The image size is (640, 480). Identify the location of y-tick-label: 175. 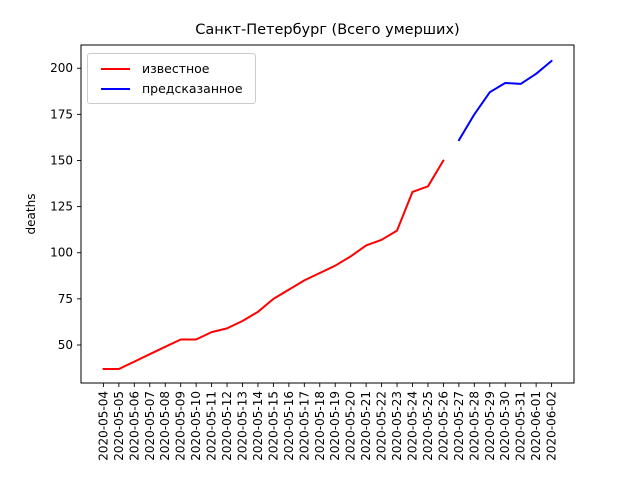
(61, 114).